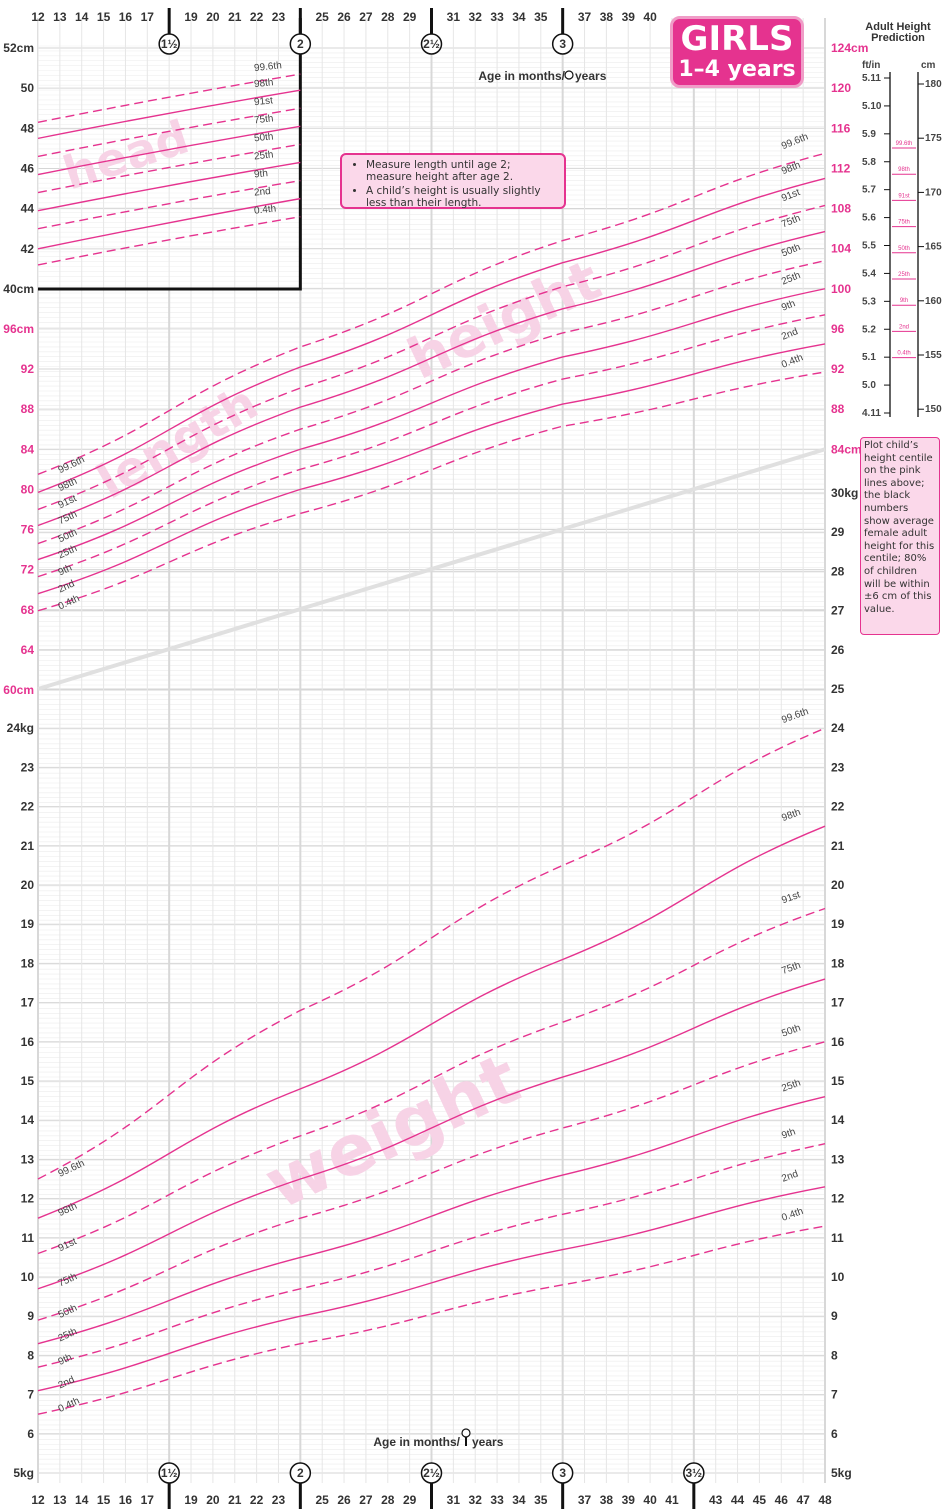  I want to click on bottom-month-tick: 35, so click(541, 1500).